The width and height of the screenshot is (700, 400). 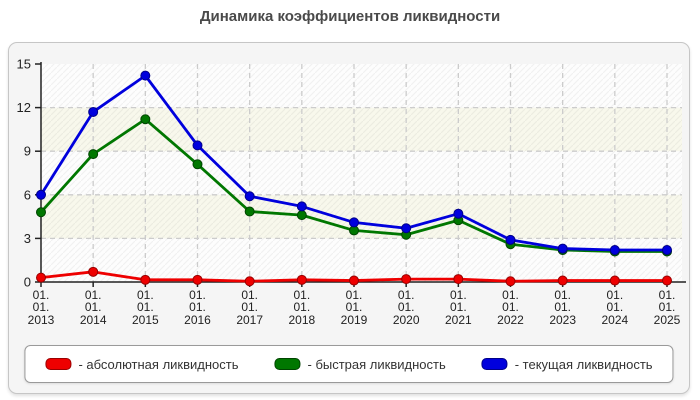 What do you see at coordinates (376, 364) in the screenshot?
I see `legend-label-quick-liquidity: - быстрая ликвидность` at bounding box center [376, 364].